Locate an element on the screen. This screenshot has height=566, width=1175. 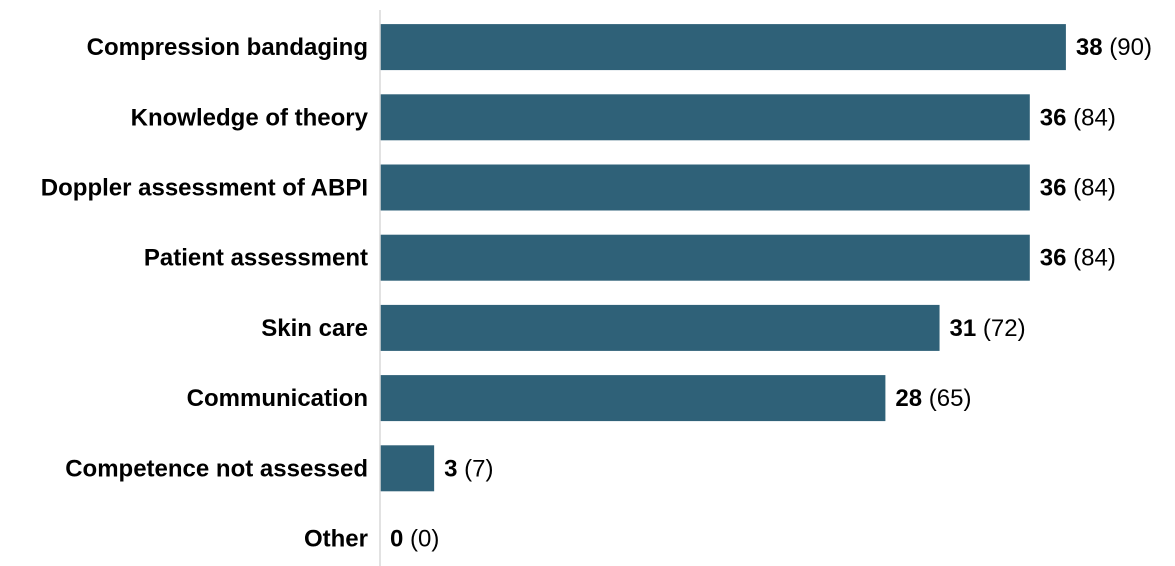
category-label: Patient assessment is located at coordinates (256, 258).